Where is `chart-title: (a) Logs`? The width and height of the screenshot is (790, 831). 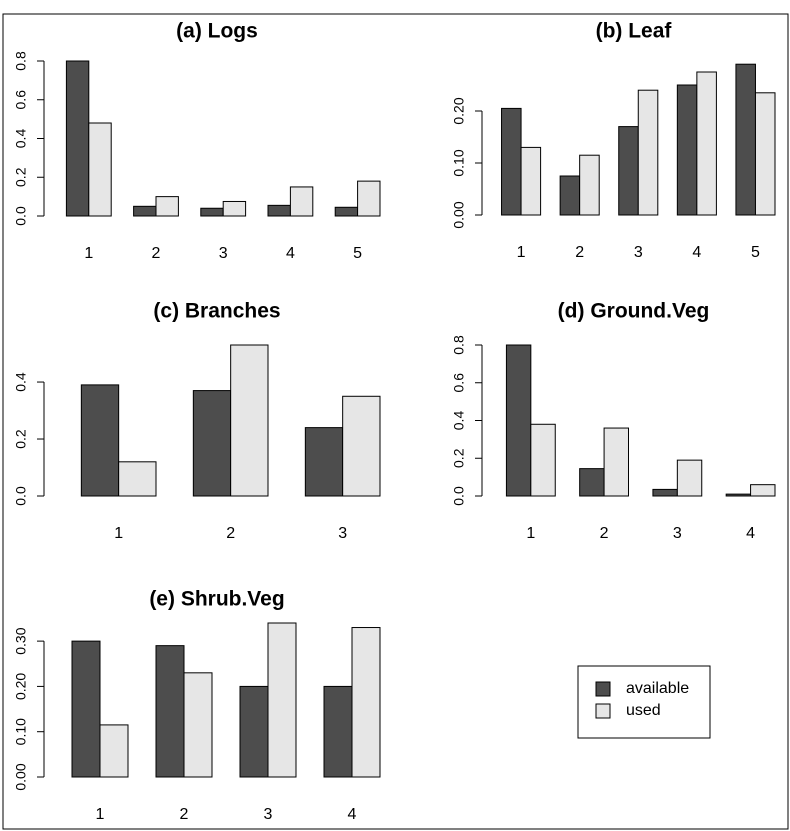
chart-title: (a) Logs is located at coordinates (217, 31).